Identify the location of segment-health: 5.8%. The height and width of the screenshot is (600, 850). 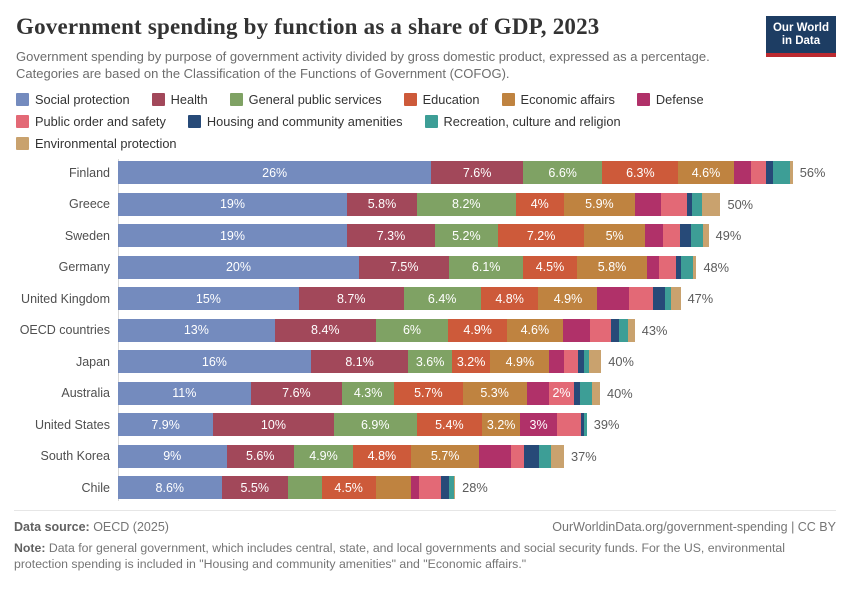
(382, 204).